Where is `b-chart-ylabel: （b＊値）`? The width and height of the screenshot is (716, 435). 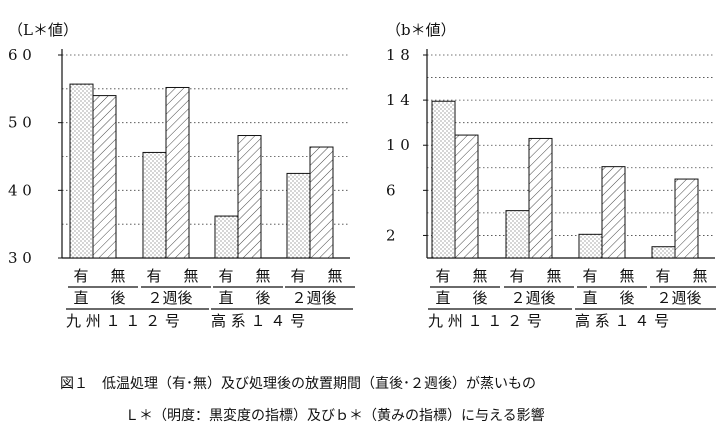 b-chart-ylabel: （b＊値） is located at coordinates (421, 30).